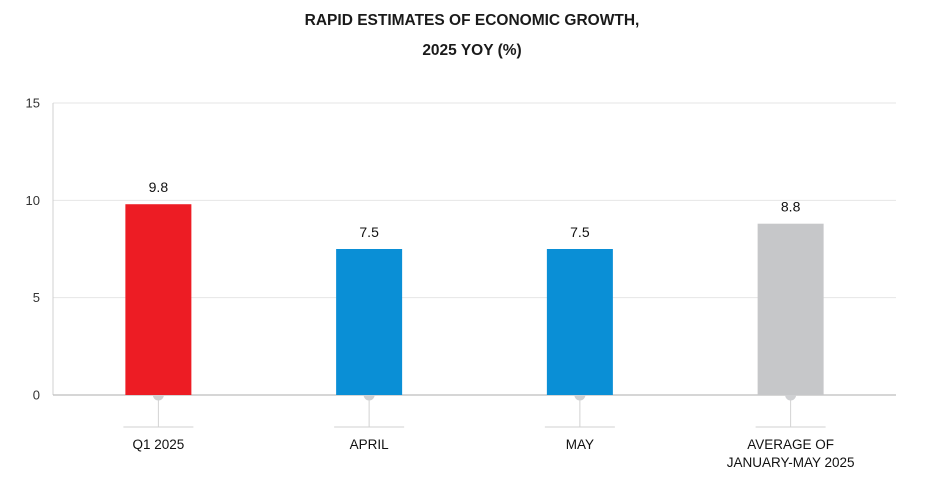 This screenshot has width=944, height=483. What do you see at coordinates (36, 297) in the screenshot?
I see `y-tick-label: 5` at bounding box center [36, 297].